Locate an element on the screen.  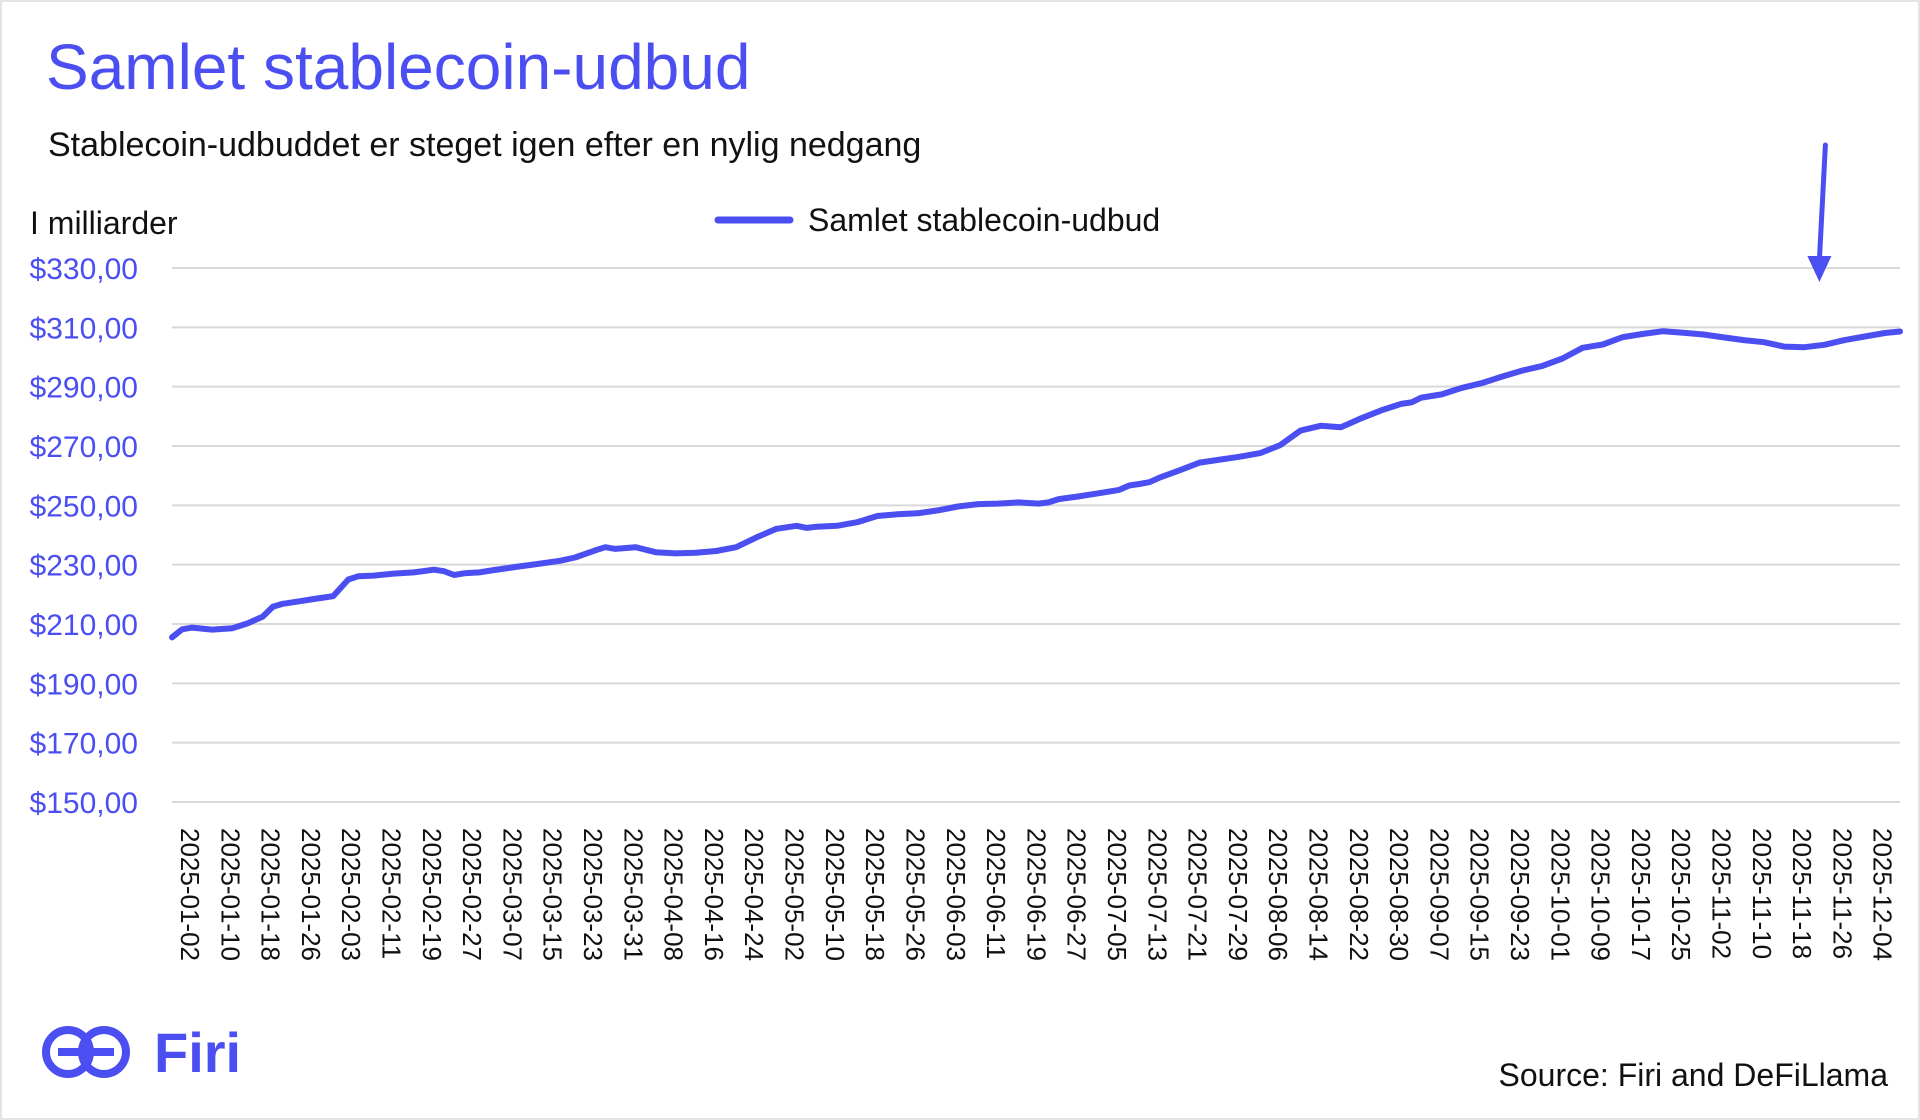
y-tick-label: $310,00 is located at coordinates (84, 328).